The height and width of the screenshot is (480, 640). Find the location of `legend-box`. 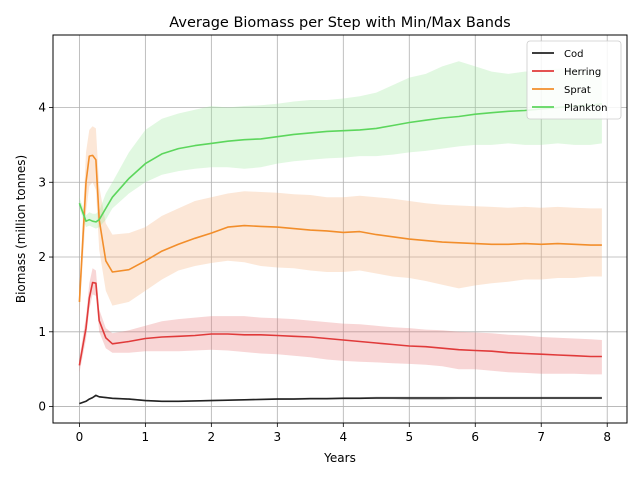

legend-box is located at coordinates (574, 80).